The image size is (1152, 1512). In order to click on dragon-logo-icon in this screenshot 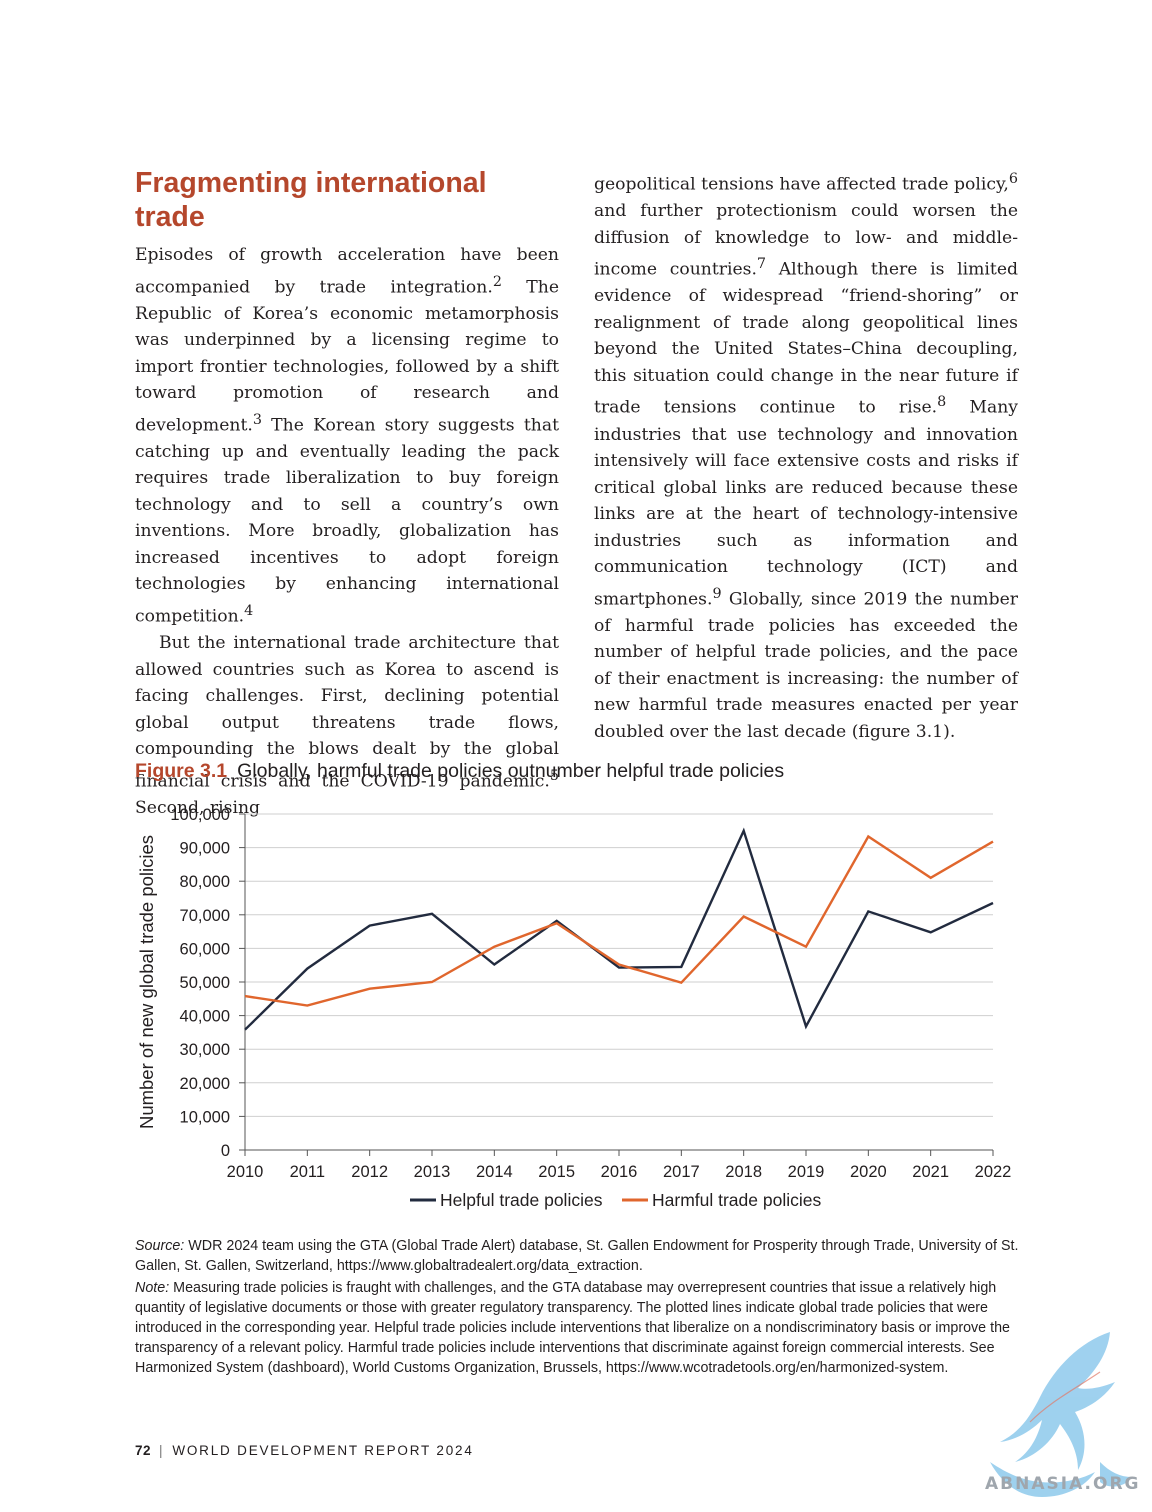, I will do `click(1061, 1414)`.